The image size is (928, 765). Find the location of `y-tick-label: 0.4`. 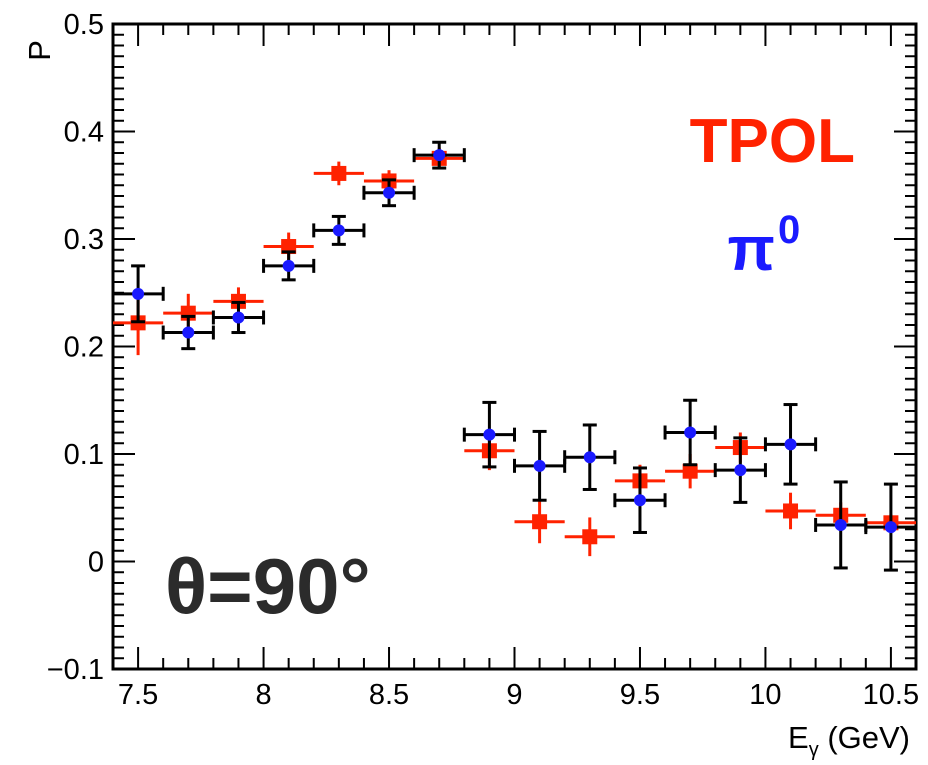

y-tick-label: 0.4 is located at coordinates (84, 133).